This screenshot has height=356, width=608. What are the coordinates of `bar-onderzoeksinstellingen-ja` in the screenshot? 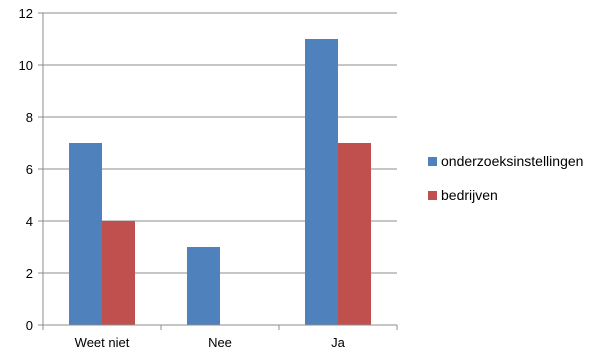 It's located at (321, 182).